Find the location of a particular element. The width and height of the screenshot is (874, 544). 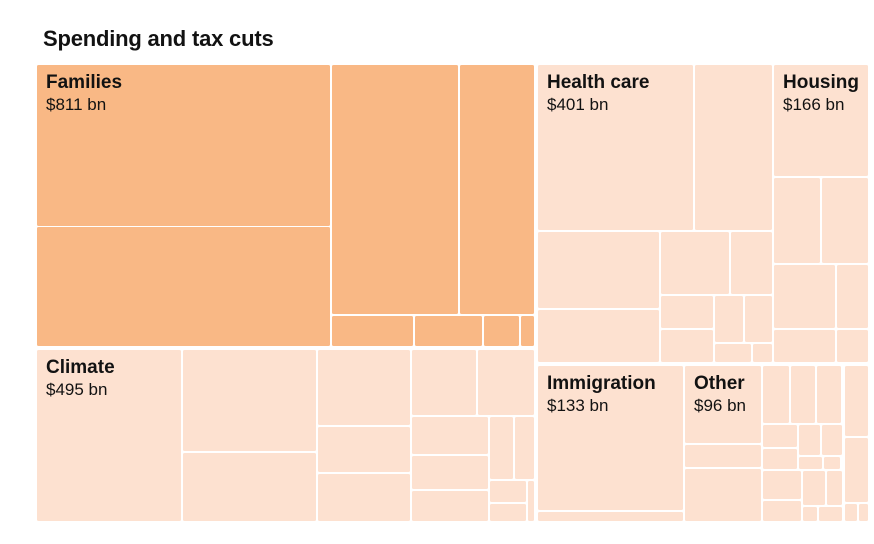

category-value-climate: $495 bn is located at coordinates (76, 389).